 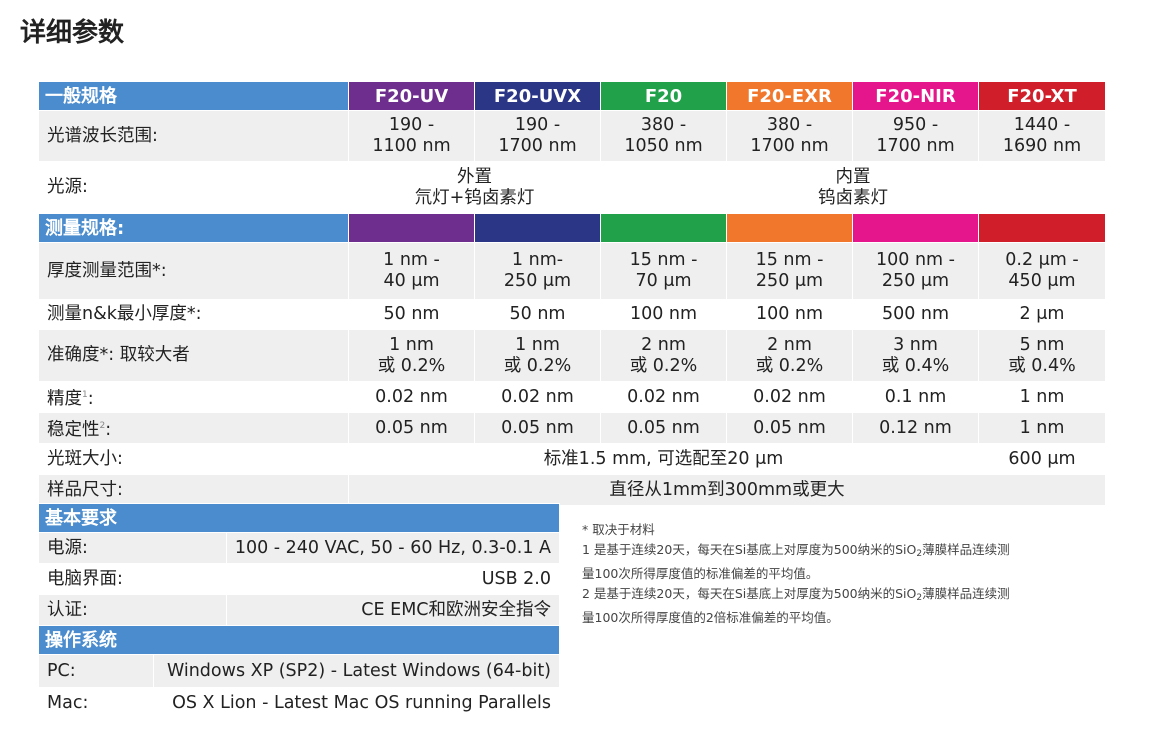 I want to click on requirements-heading: 基本要求, so click(x=299, y=518).